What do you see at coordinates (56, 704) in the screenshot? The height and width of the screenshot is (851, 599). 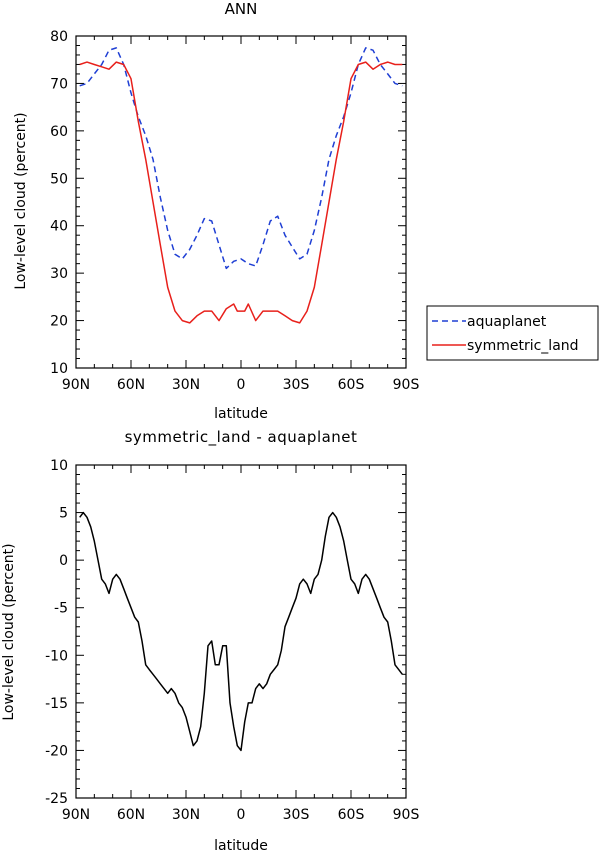 I see `bottom-ytick-label: -15` at bounding box center [56, 704].